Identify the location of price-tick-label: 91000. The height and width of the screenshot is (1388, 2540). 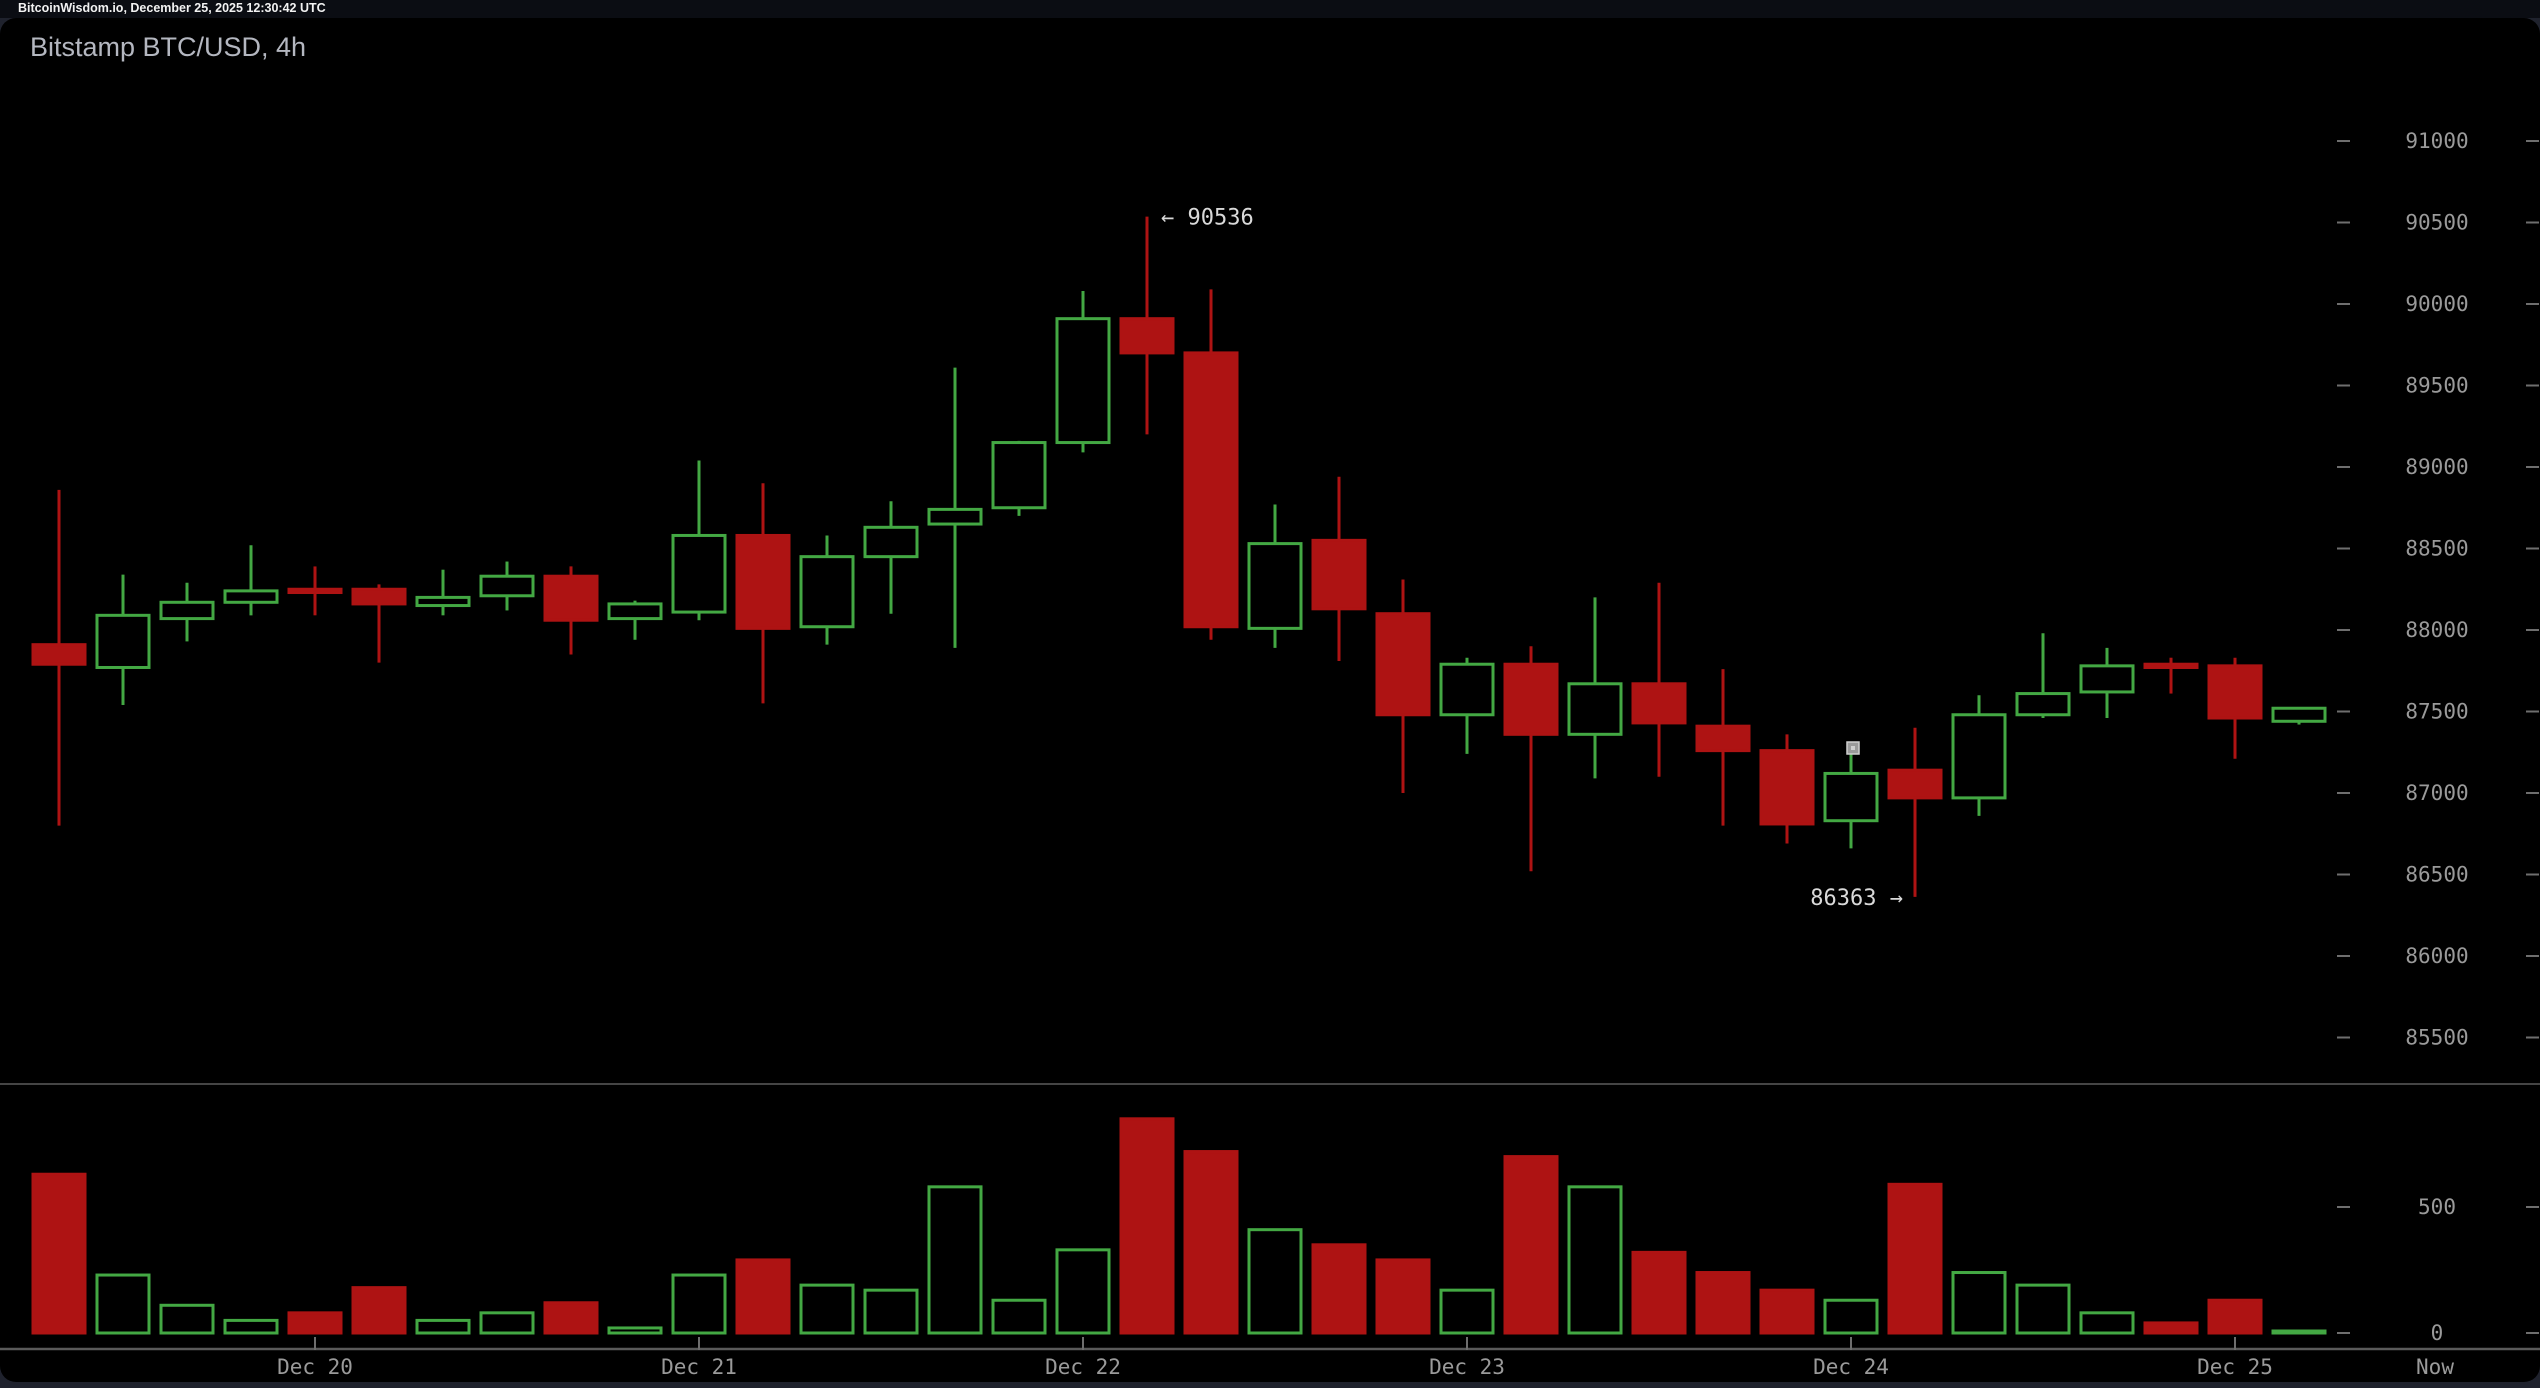
(2436, 141).